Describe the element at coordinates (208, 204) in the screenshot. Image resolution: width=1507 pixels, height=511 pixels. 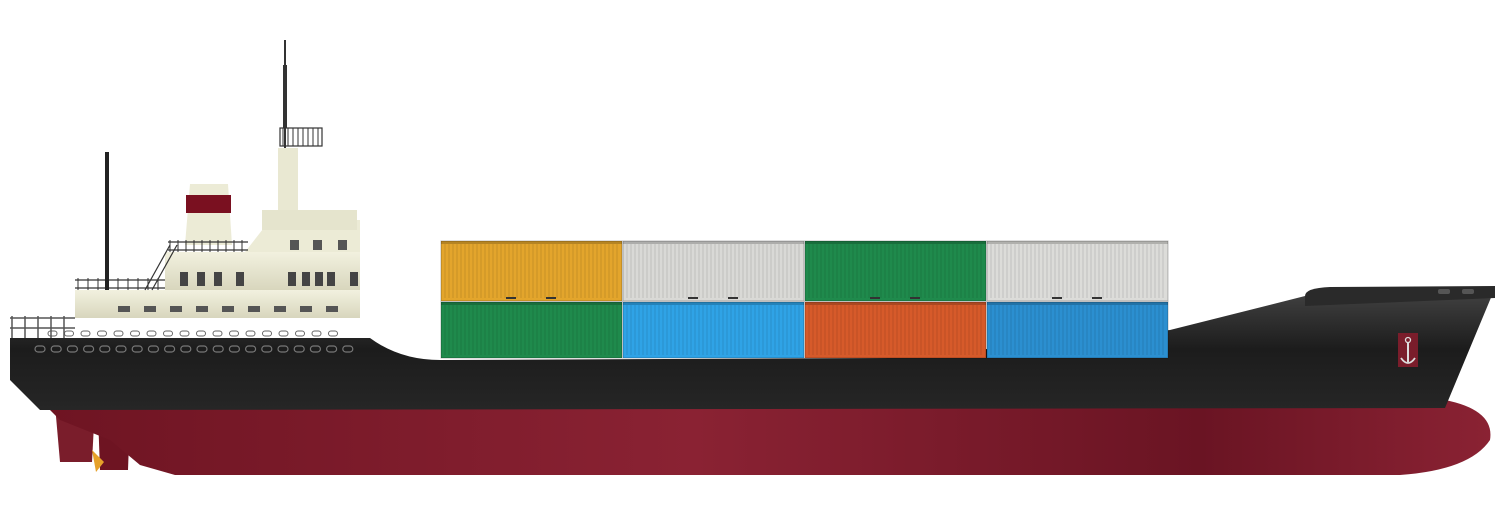
I see `funnel-band` at that location.